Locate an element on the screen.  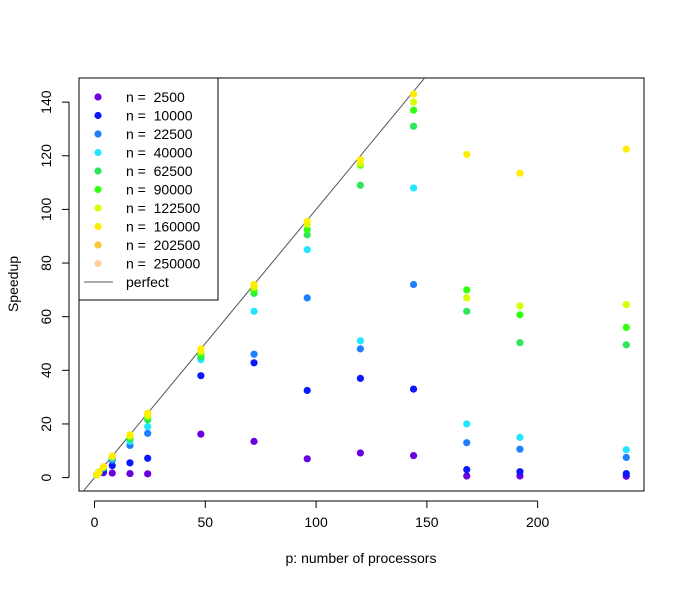
y-tick-label: 40 is located at coordinates (46, 370).